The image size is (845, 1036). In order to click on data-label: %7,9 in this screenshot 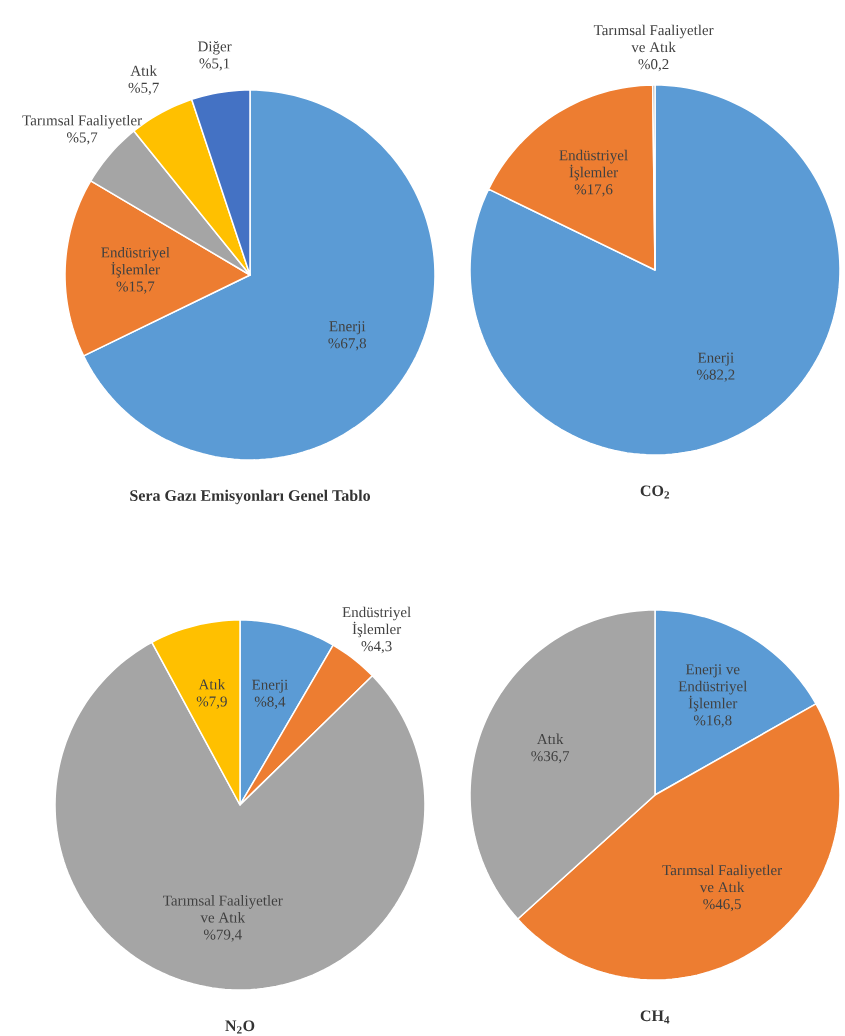, I will do `click(211, 702)`.